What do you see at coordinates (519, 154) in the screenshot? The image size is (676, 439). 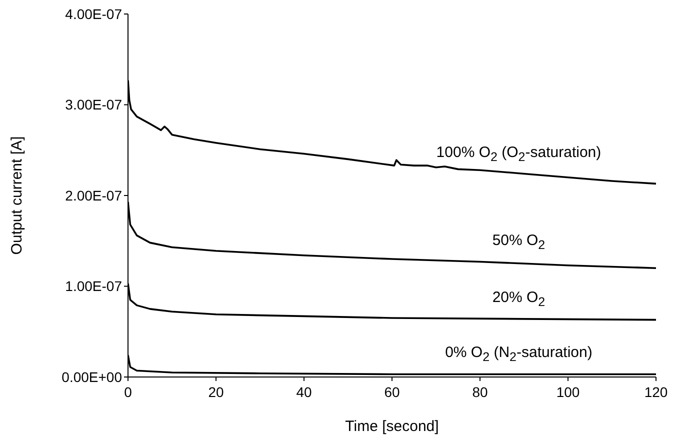 I see `series-label: 100% O$_{2}$ (O$_{2}$-saturation)` at bounding box center [519, 154].